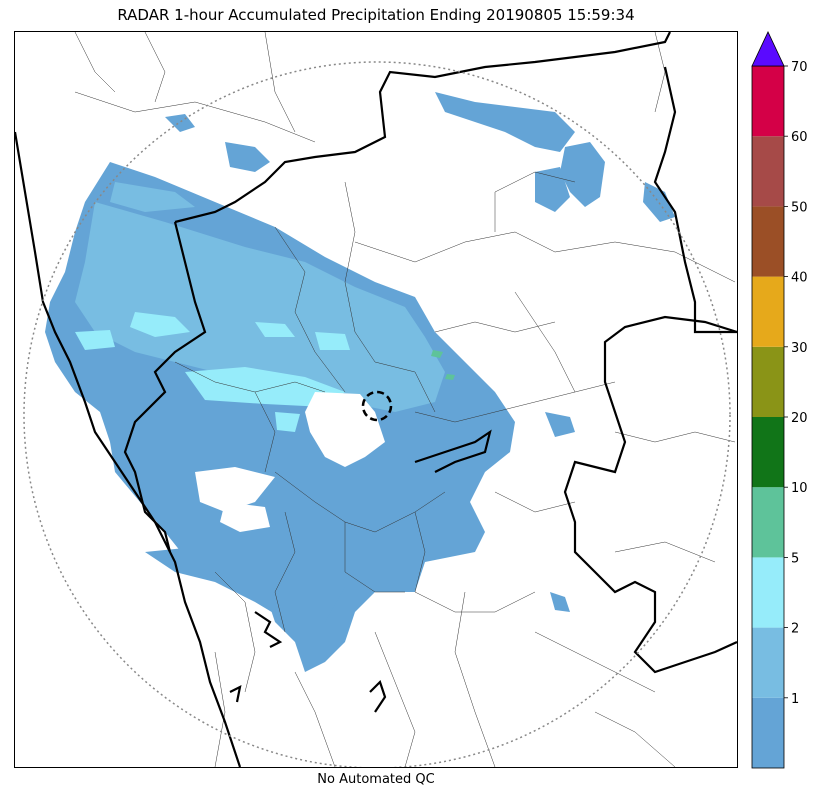  I want to click on colorbar-tick-label: 20, so click(799, 418).